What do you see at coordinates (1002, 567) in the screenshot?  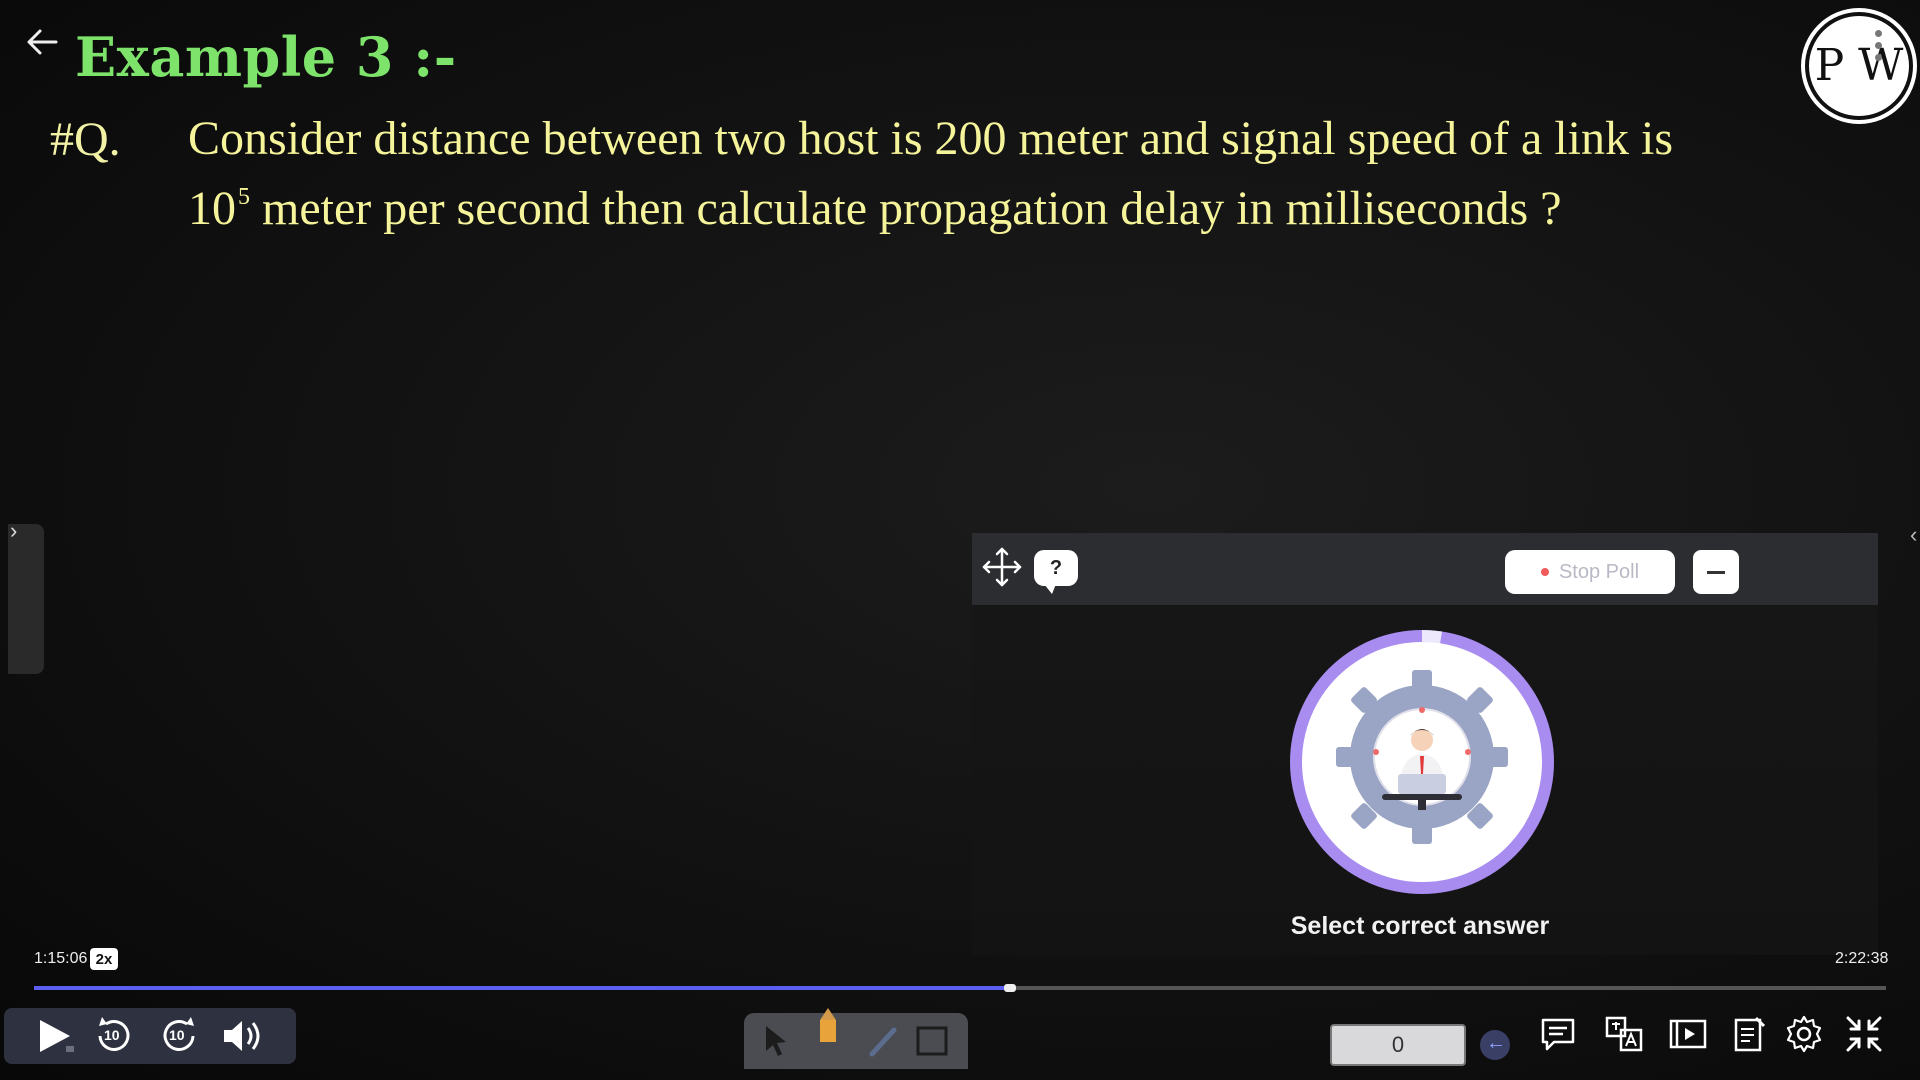 I see `move-icon` at bounding box center [1002, 567].